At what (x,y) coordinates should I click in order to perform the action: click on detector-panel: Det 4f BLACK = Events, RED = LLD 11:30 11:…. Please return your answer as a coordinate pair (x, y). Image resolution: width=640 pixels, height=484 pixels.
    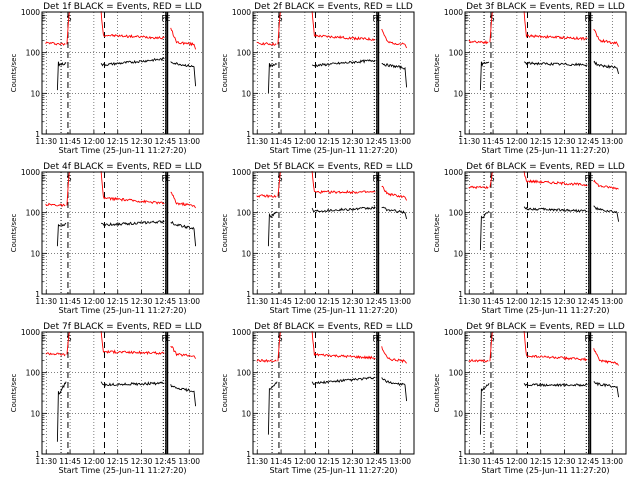
    Looking at the image, I should click on (107, 238).